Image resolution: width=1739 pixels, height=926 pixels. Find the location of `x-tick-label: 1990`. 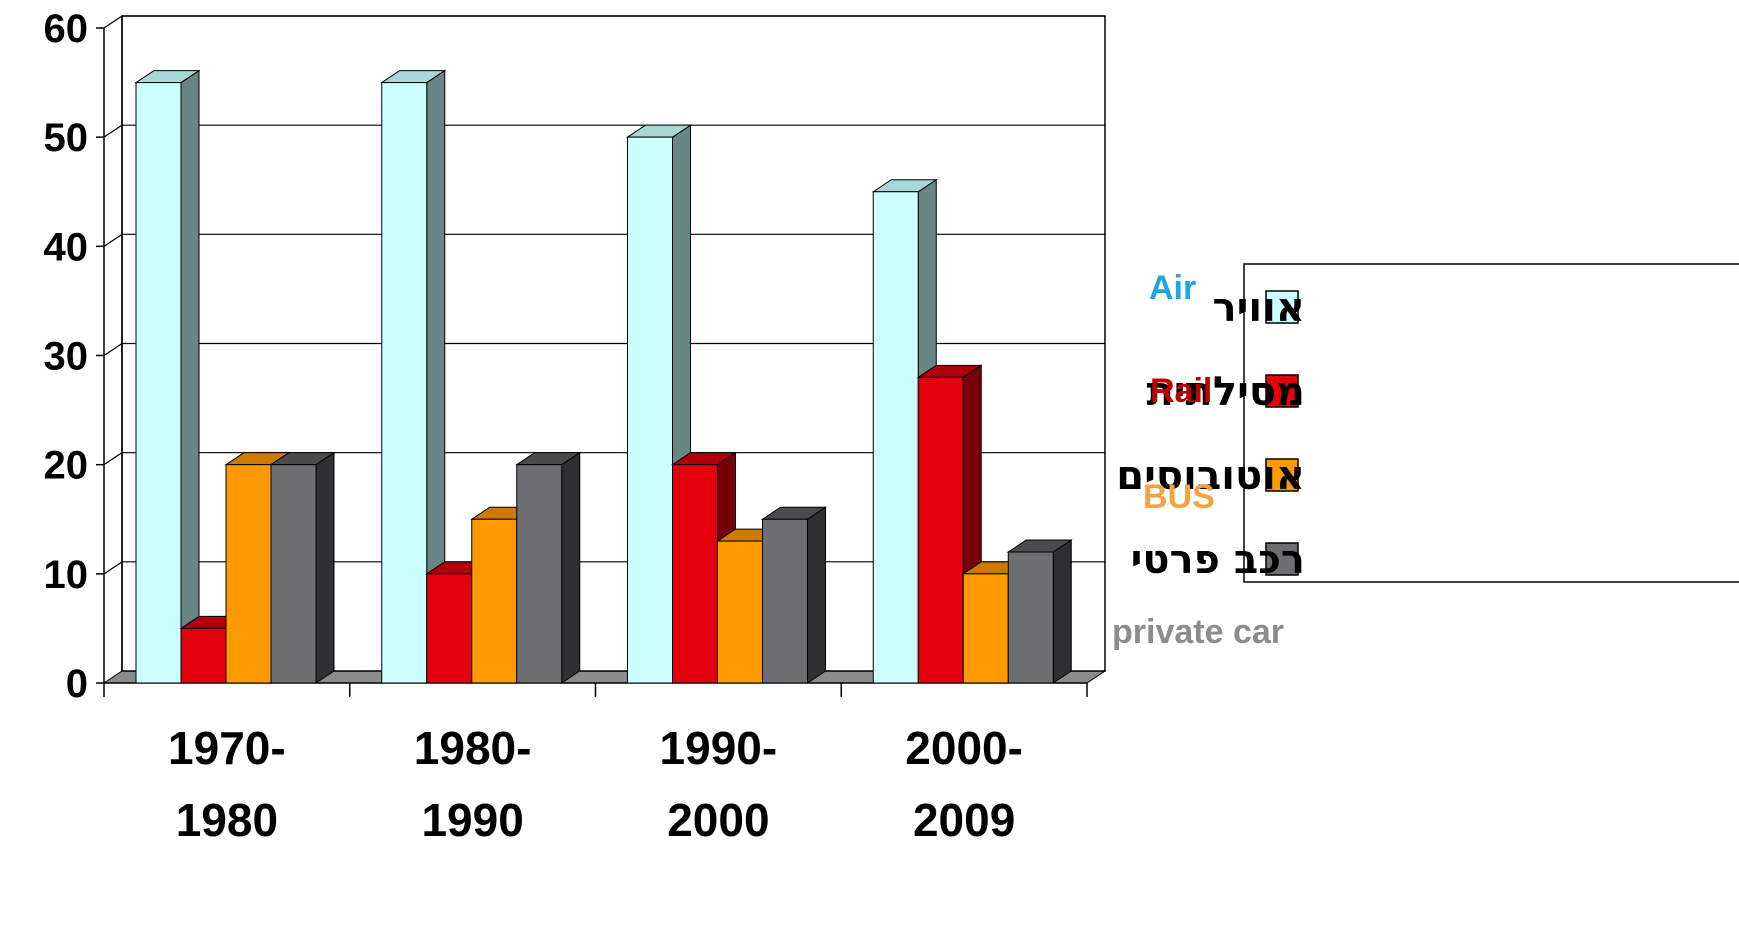

x-tick-label: 1990 is located at coordinates (472, 820).